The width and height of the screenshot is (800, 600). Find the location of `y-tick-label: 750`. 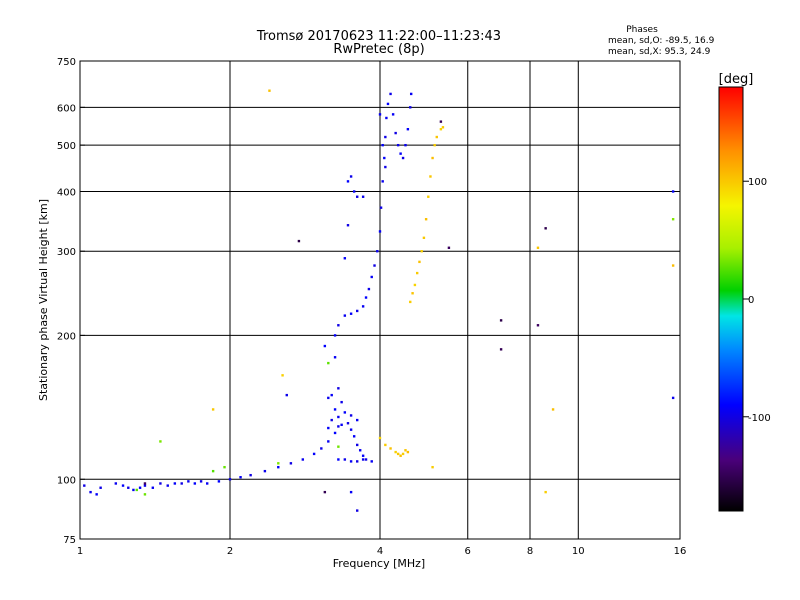

y-tick-label: 750 is located at coordinates (66, 62).